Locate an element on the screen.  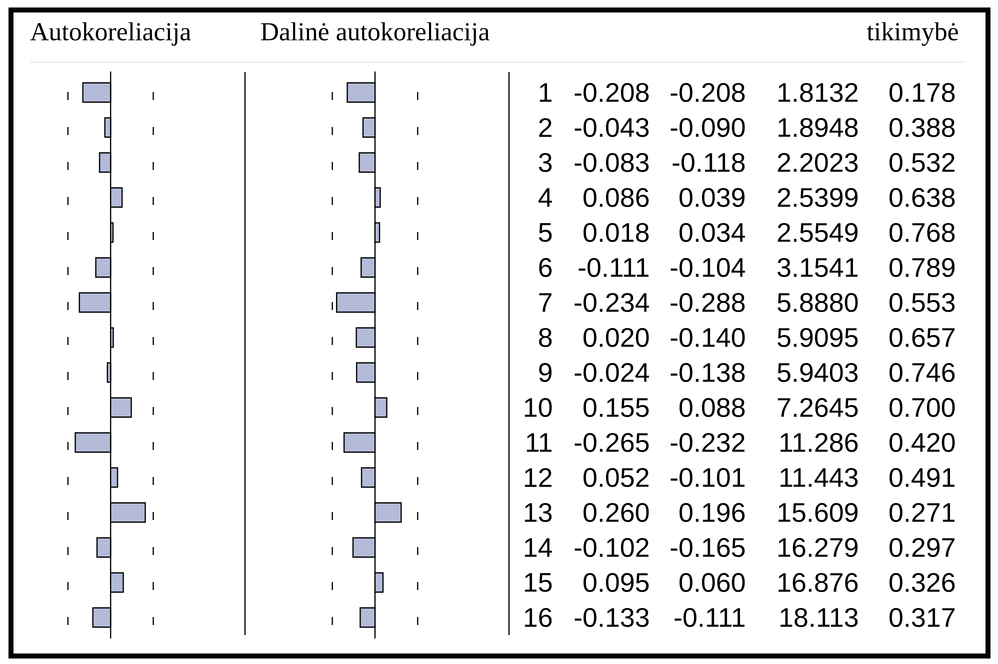
y-tick-label: 6 is located at coordinates (545, 268).